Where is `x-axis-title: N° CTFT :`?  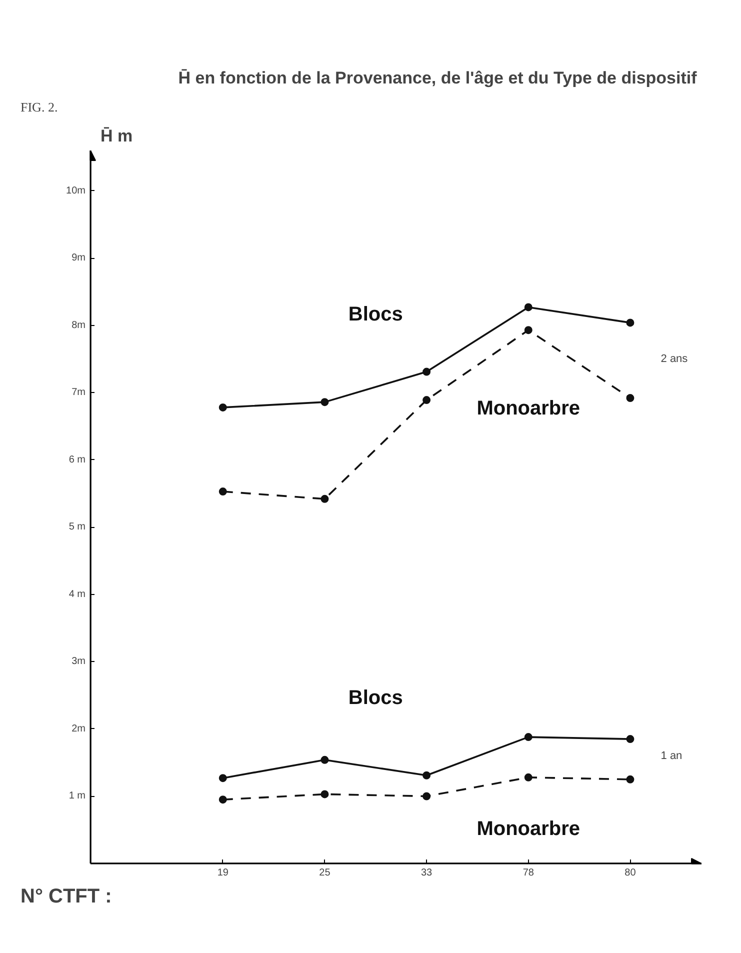 x-axis-title: N° CTFT : is located at coordinates (66, 897).